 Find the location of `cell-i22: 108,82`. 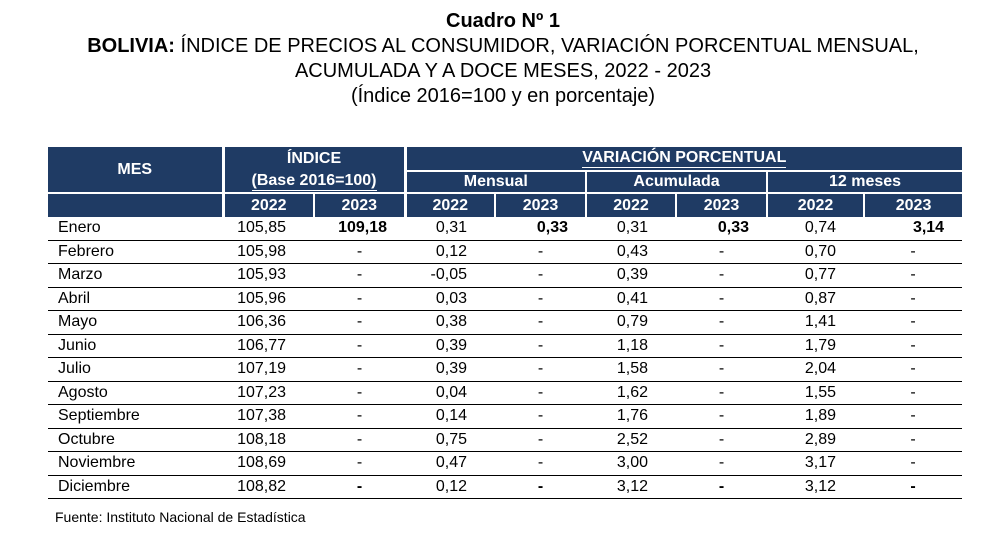

cell-i22: 108,82 is located at coordinates (268, 487).